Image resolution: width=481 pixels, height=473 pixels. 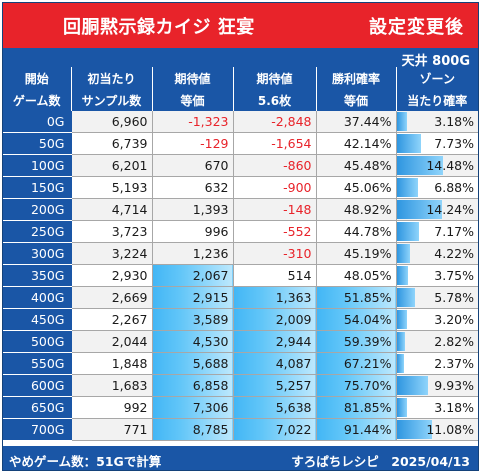 I want to click on zone-rate-text: 14.24%, so click(x=450, y=209).